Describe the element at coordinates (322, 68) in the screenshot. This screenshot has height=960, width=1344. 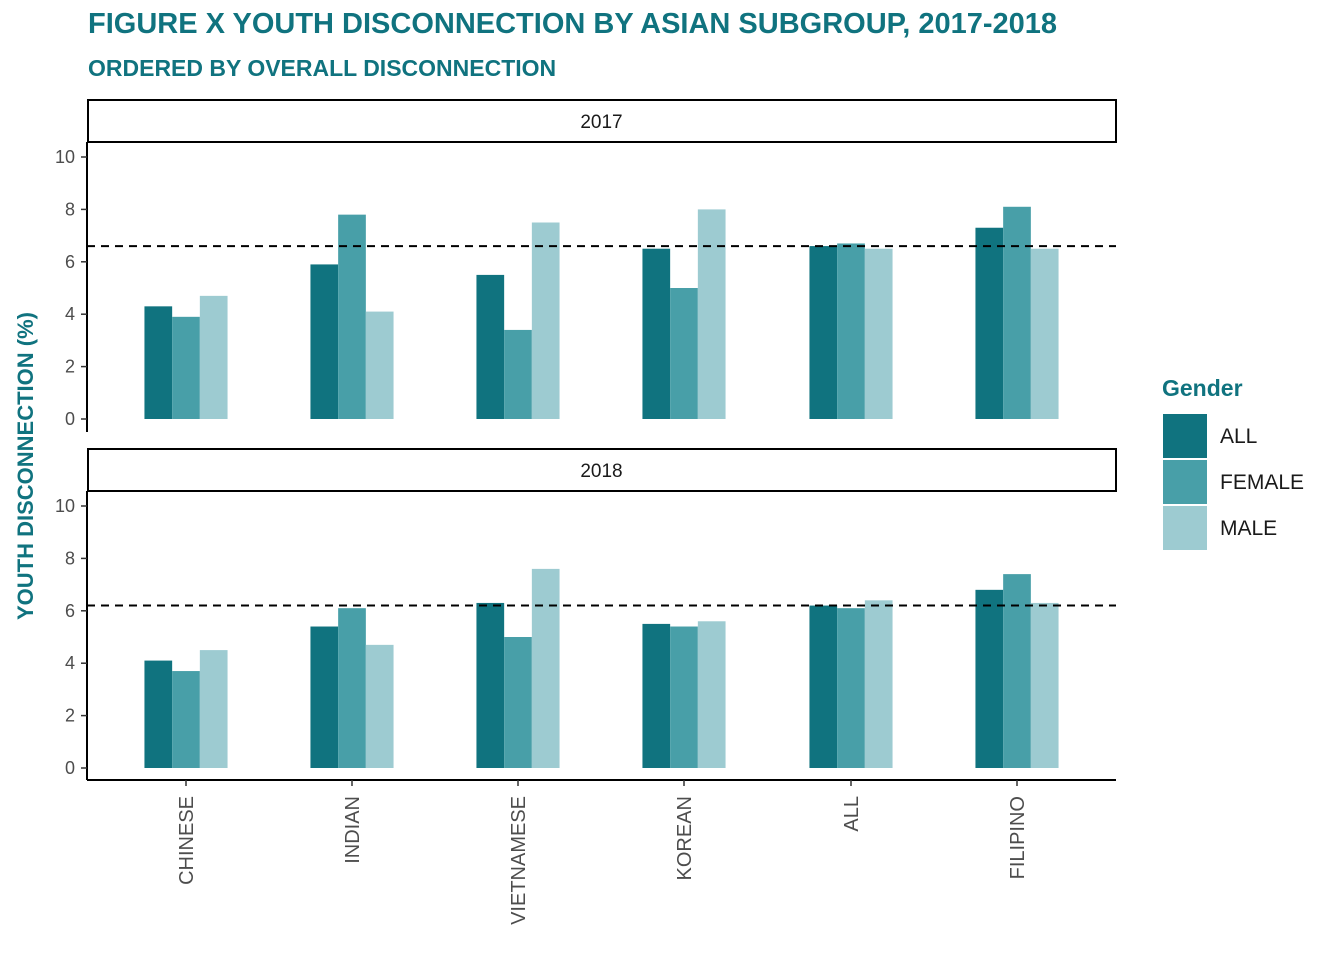
I see `chart-subtitle: ORDERED BY OVERALL DISCONNECTION` at that location.